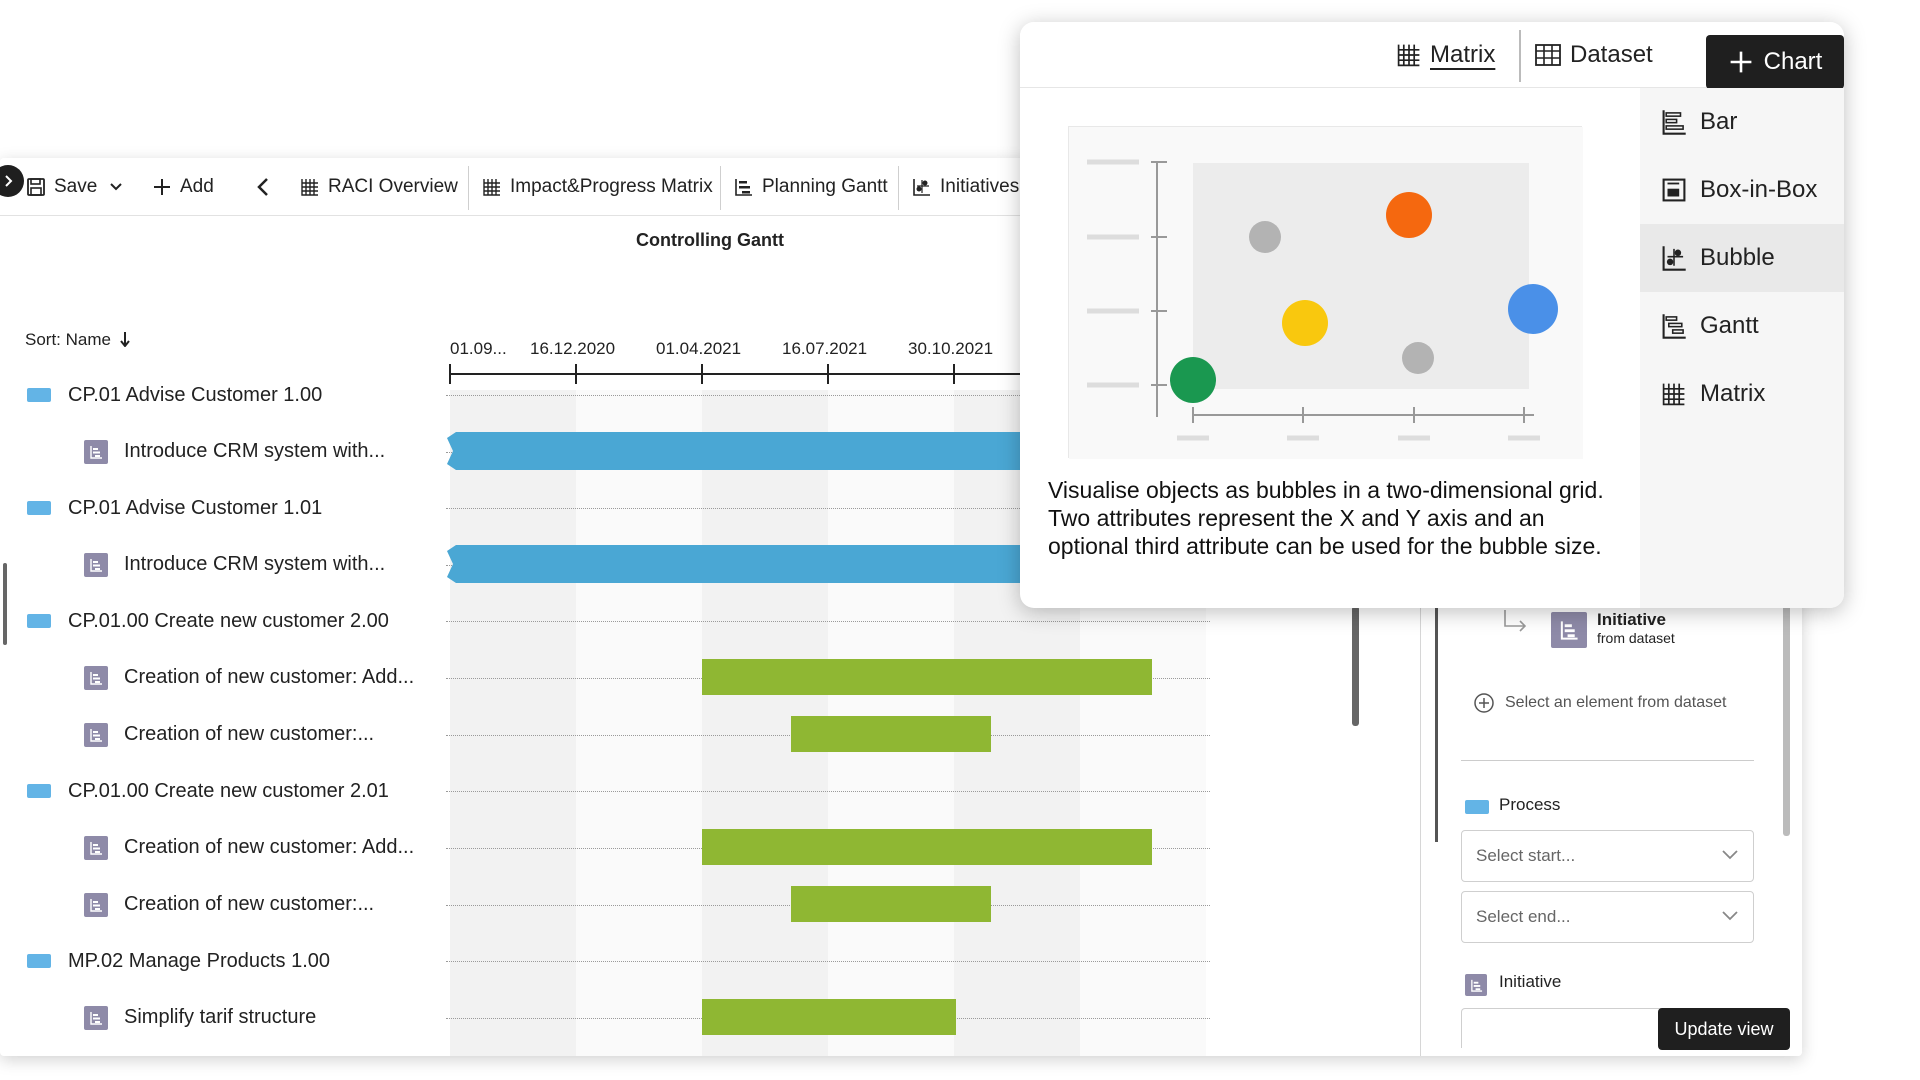 Image resolution: width=1920 pixels, height=1080 pixels. I want to click on row-label-process: MP.02 Manage Products 1.00, so click(199, 961).